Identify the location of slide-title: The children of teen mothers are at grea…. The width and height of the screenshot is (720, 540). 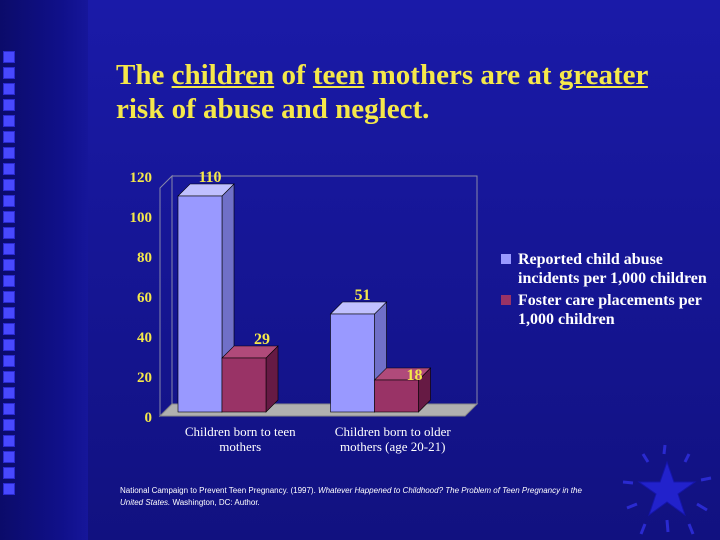
(406, 92).